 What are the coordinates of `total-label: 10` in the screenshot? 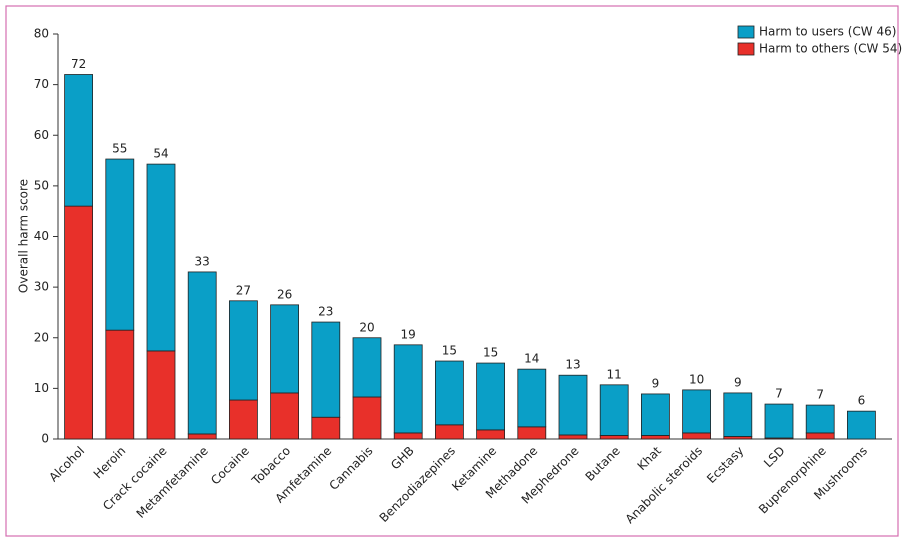 It's located at (696, 379).